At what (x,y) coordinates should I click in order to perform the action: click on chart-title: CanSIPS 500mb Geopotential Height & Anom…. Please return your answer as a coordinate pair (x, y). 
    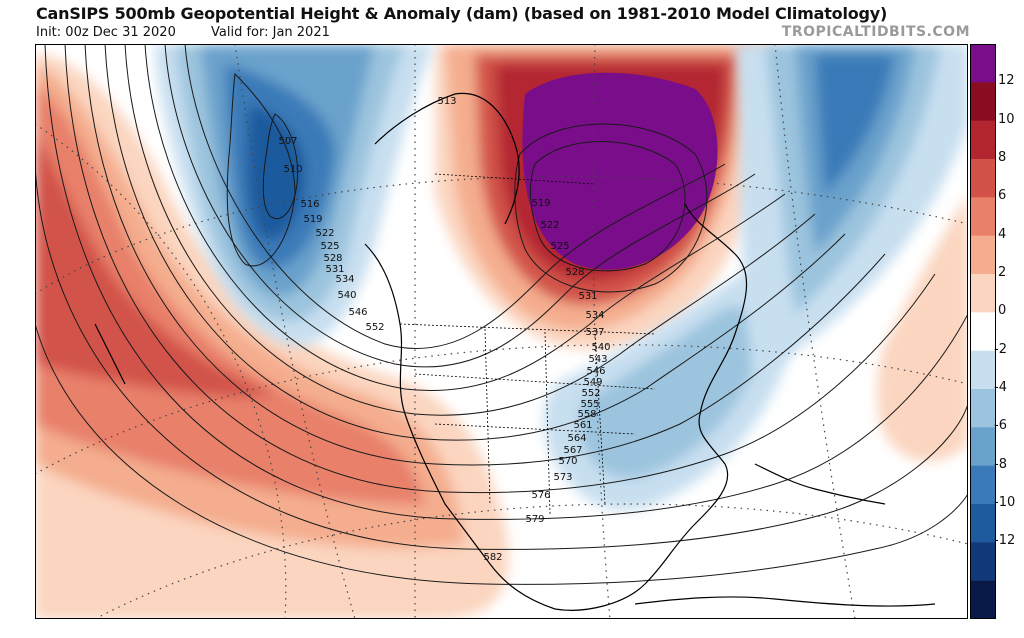
    Looking at the image, I should click on (462, 13).